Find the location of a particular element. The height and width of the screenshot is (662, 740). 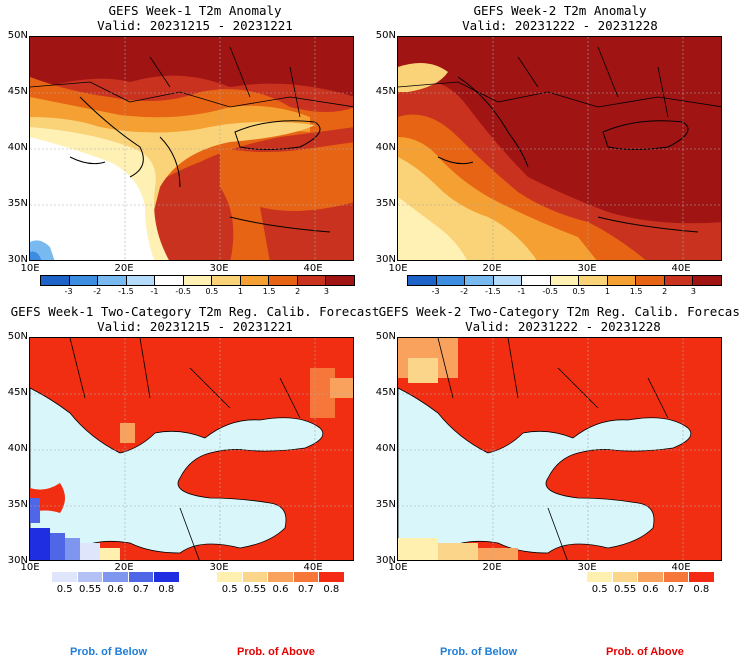

map-week1-anomaly is located at coordinates (191, 148).